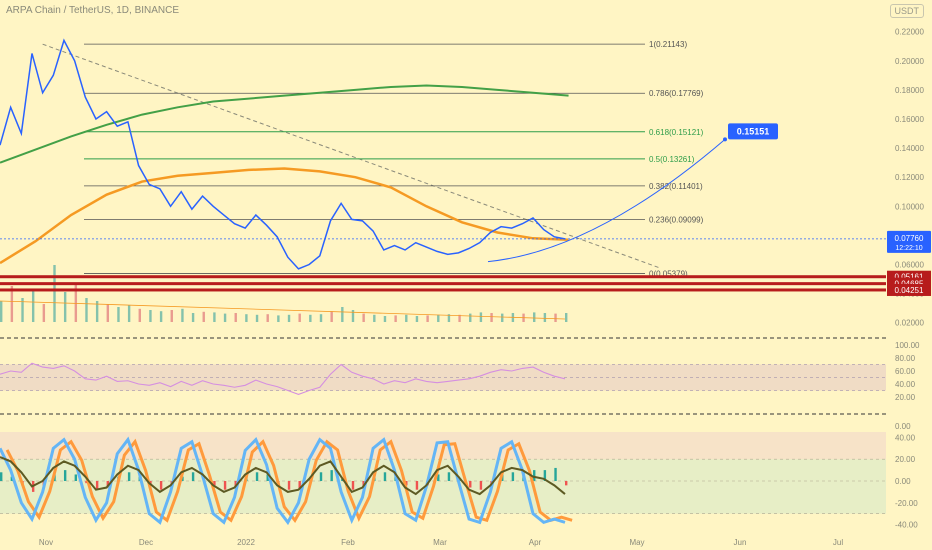  Describe the element at coordinates (905, 397) in the screenshot. I see `rsi-axis-label: 20.00` at that location.